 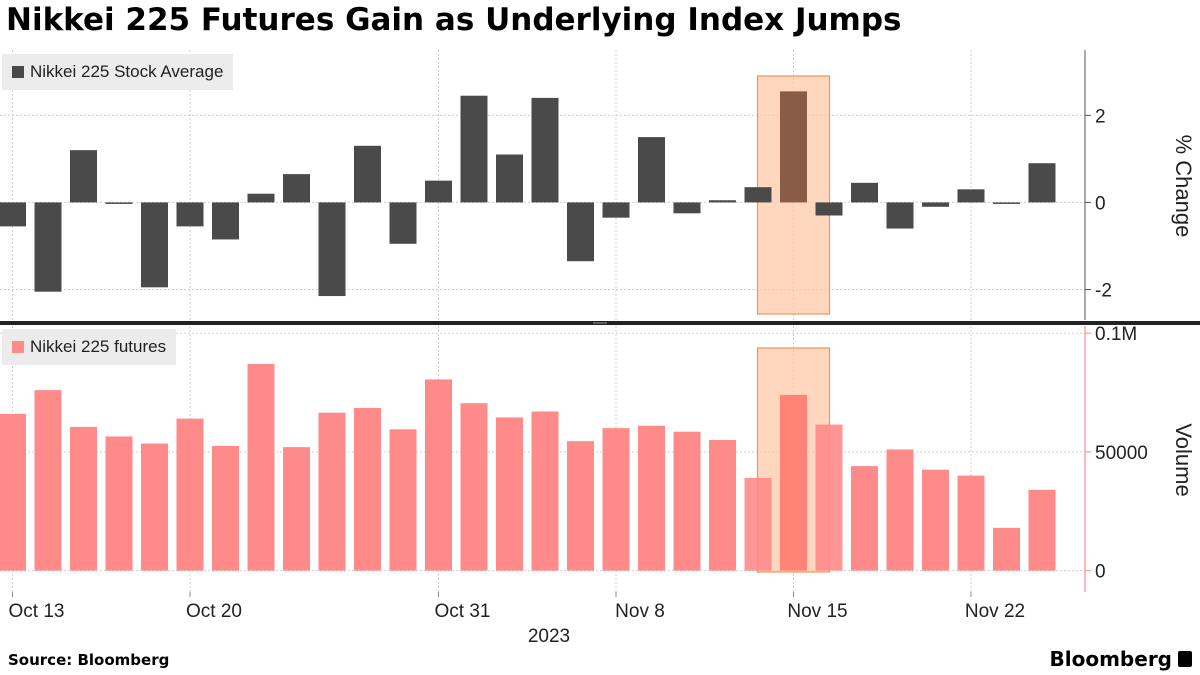 I want to click on xtick-label-2: Oct 31, so click(x=463, y=611).